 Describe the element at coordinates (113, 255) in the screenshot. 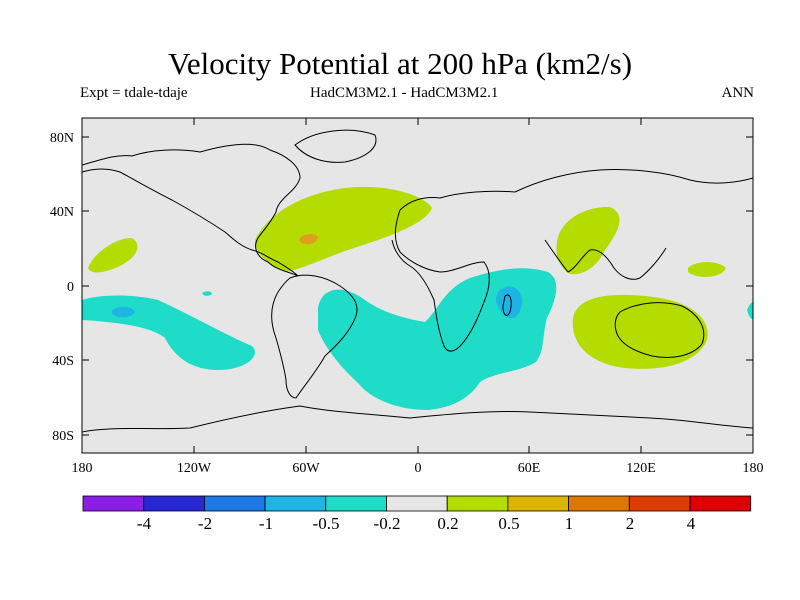

I see `contour-north-pacific` at that location.